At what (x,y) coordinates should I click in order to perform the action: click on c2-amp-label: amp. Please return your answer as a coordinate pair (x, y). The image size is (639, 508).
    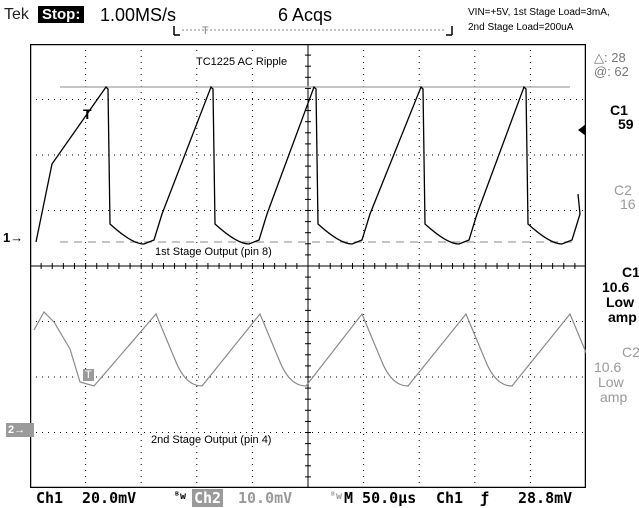
    Looking at the image, I should click on (614, 397).